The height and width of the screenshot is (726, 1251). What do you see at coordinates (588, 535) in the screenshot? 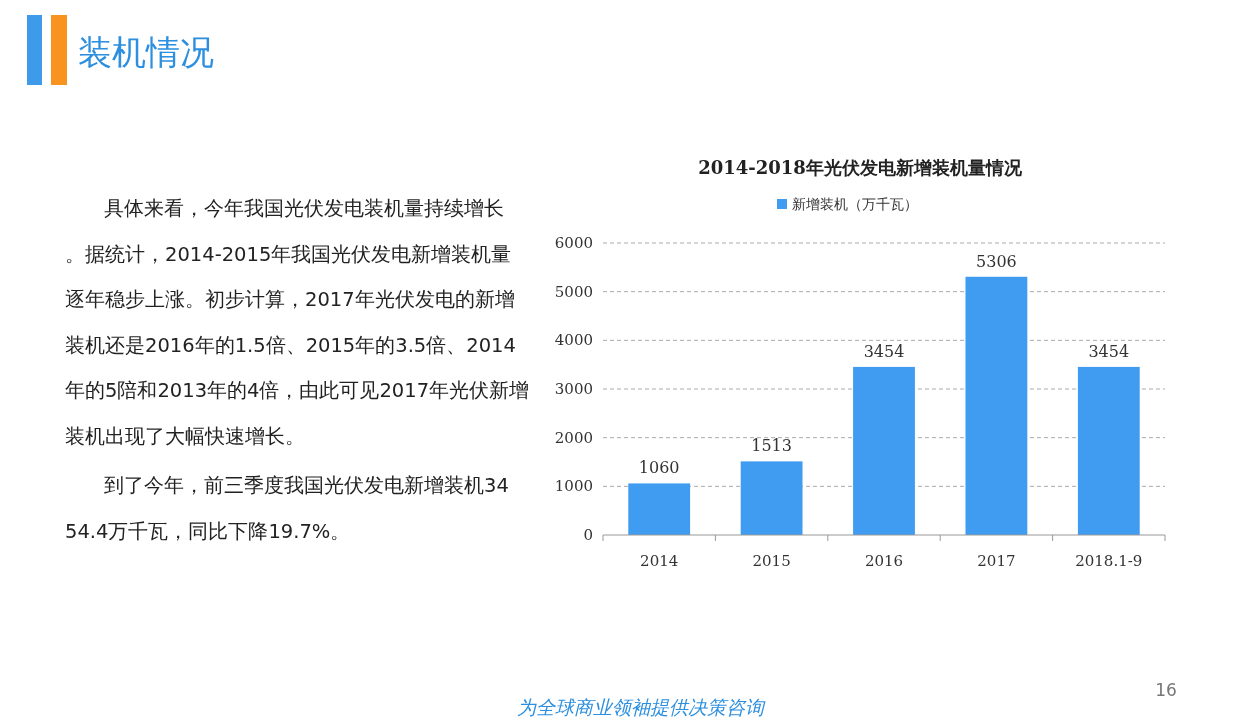
I see `y-tick-label: 0` at bounding box center [588, 535].